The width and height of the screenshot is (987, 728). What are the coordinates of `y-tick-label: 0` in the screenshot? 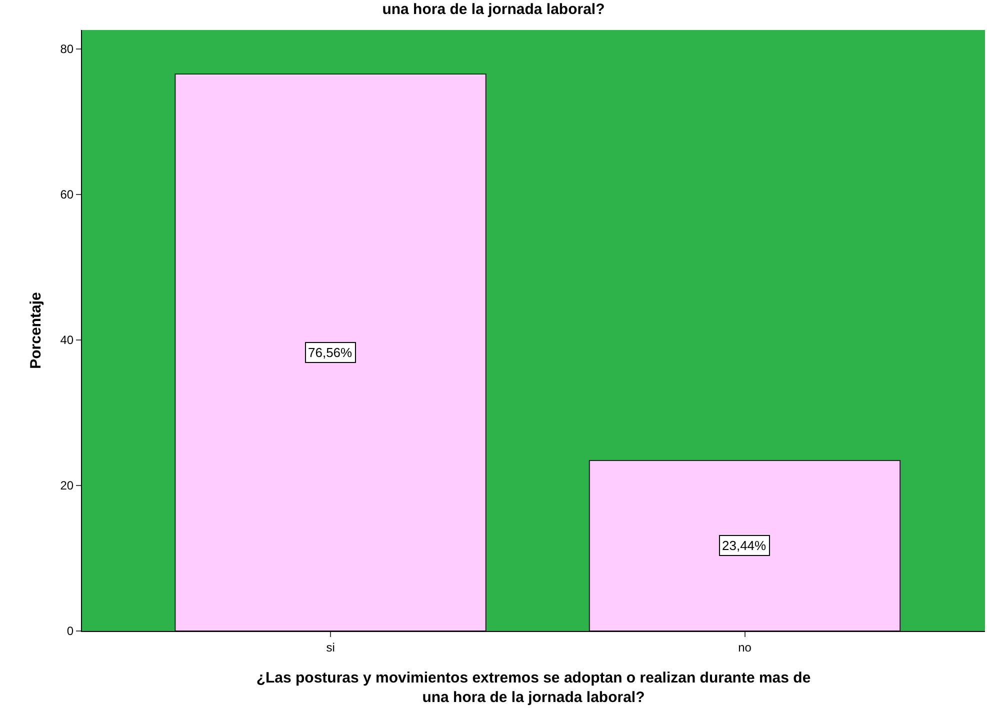 It's located at (70, 631).